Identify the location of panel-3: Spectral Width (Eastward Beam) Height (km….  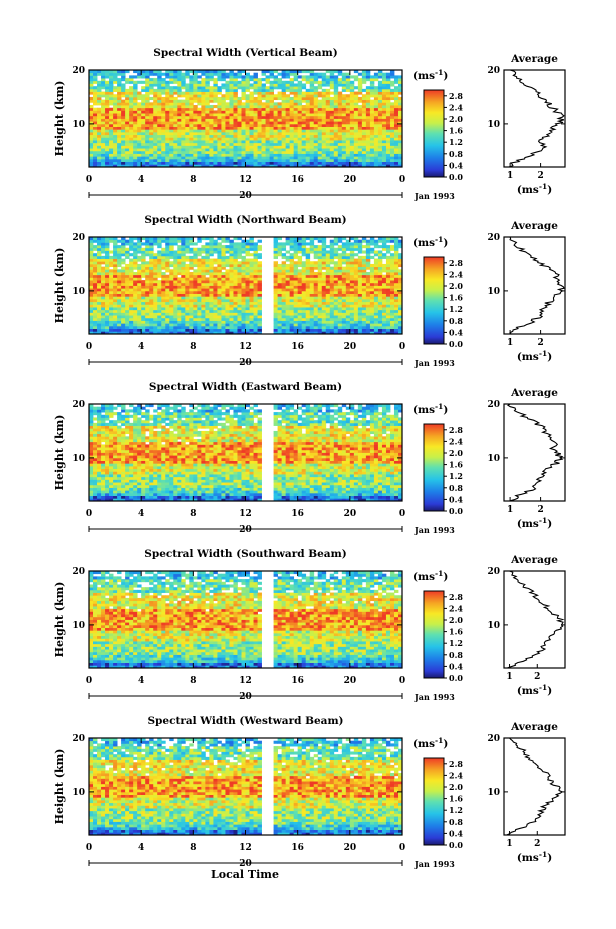
(309, 458).